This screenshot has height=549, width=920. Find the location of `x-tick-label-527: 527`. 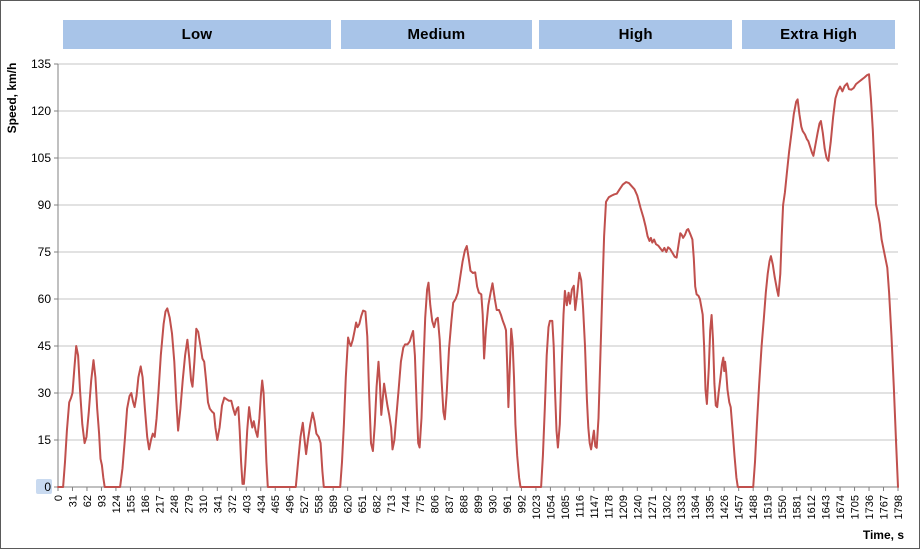

x-tick-label-527: 527 is located at coordinates (305, 504).